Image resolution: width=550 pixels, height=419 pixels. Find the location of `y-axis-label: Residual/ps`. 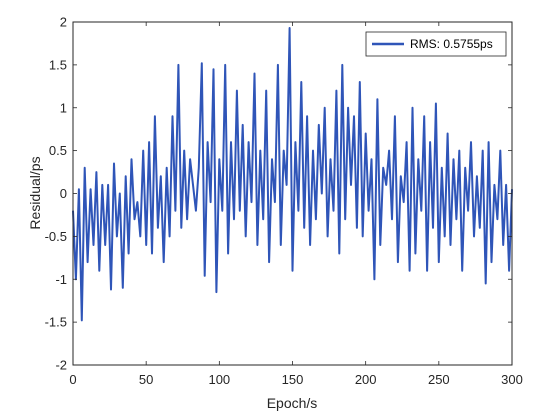

y-axis-label: Residual/ps is located at coordinates (35, 192).